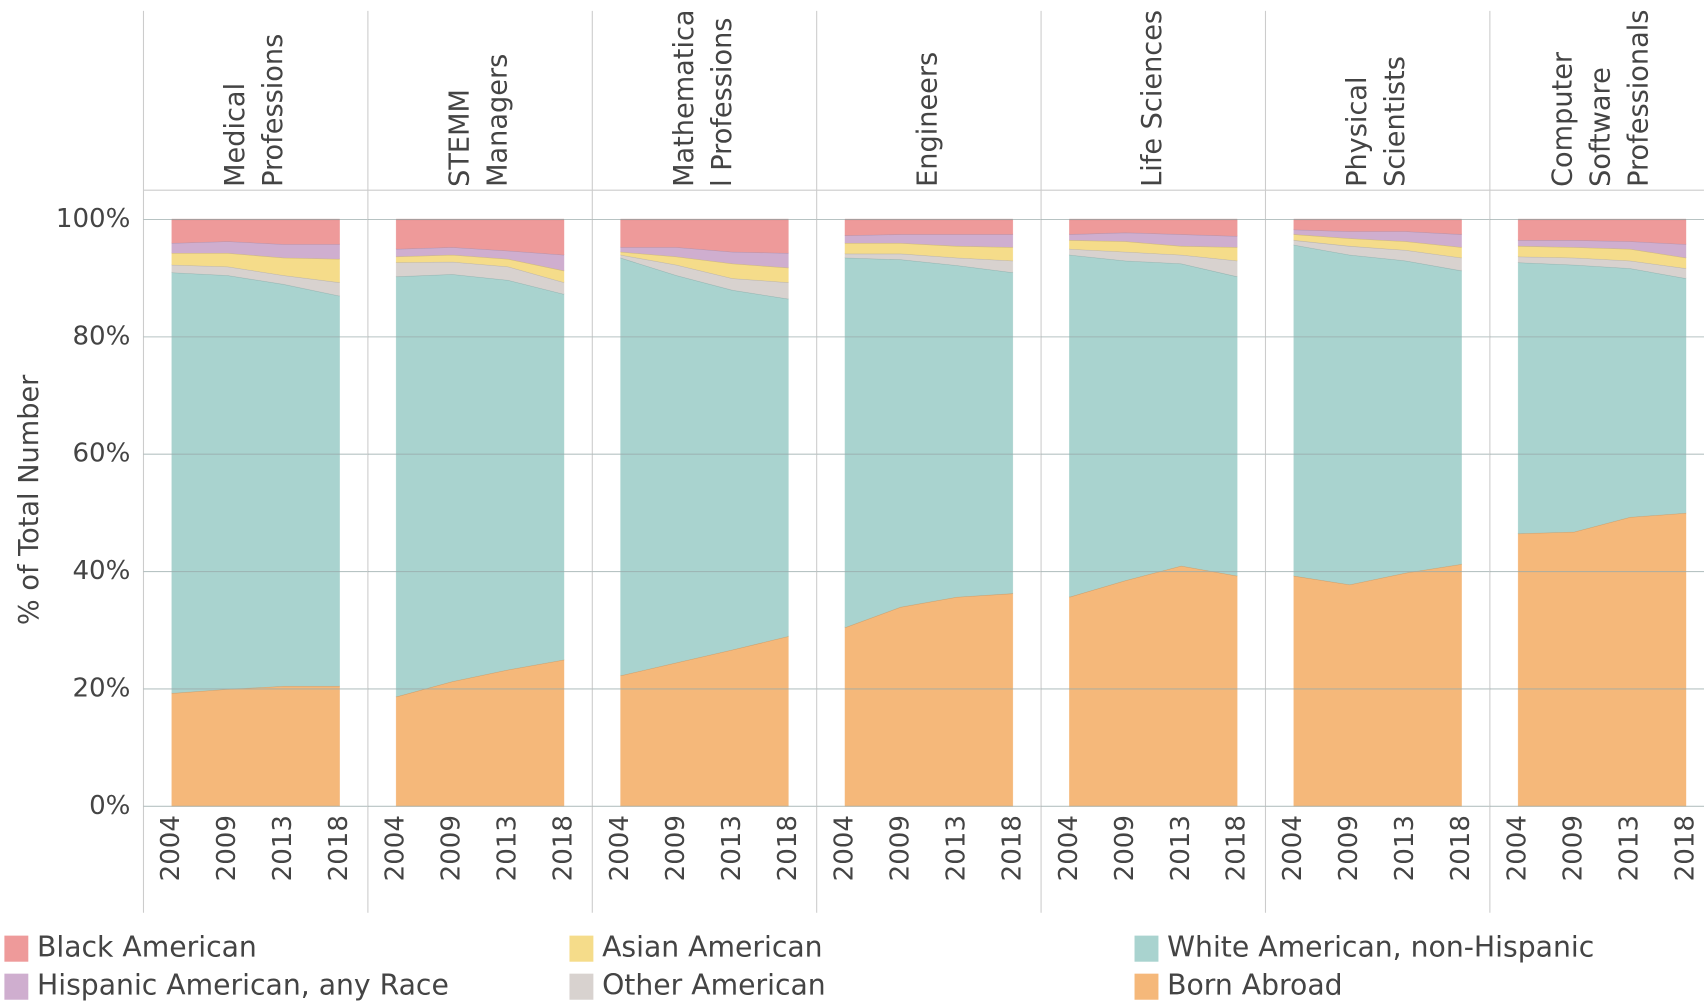 The width and height of the screenshot is (1704, 1003). What do you see at coordinates (101, 688) in the screenshot?
I see `y-tick-label: 20%` at bounding box center [101, 688].